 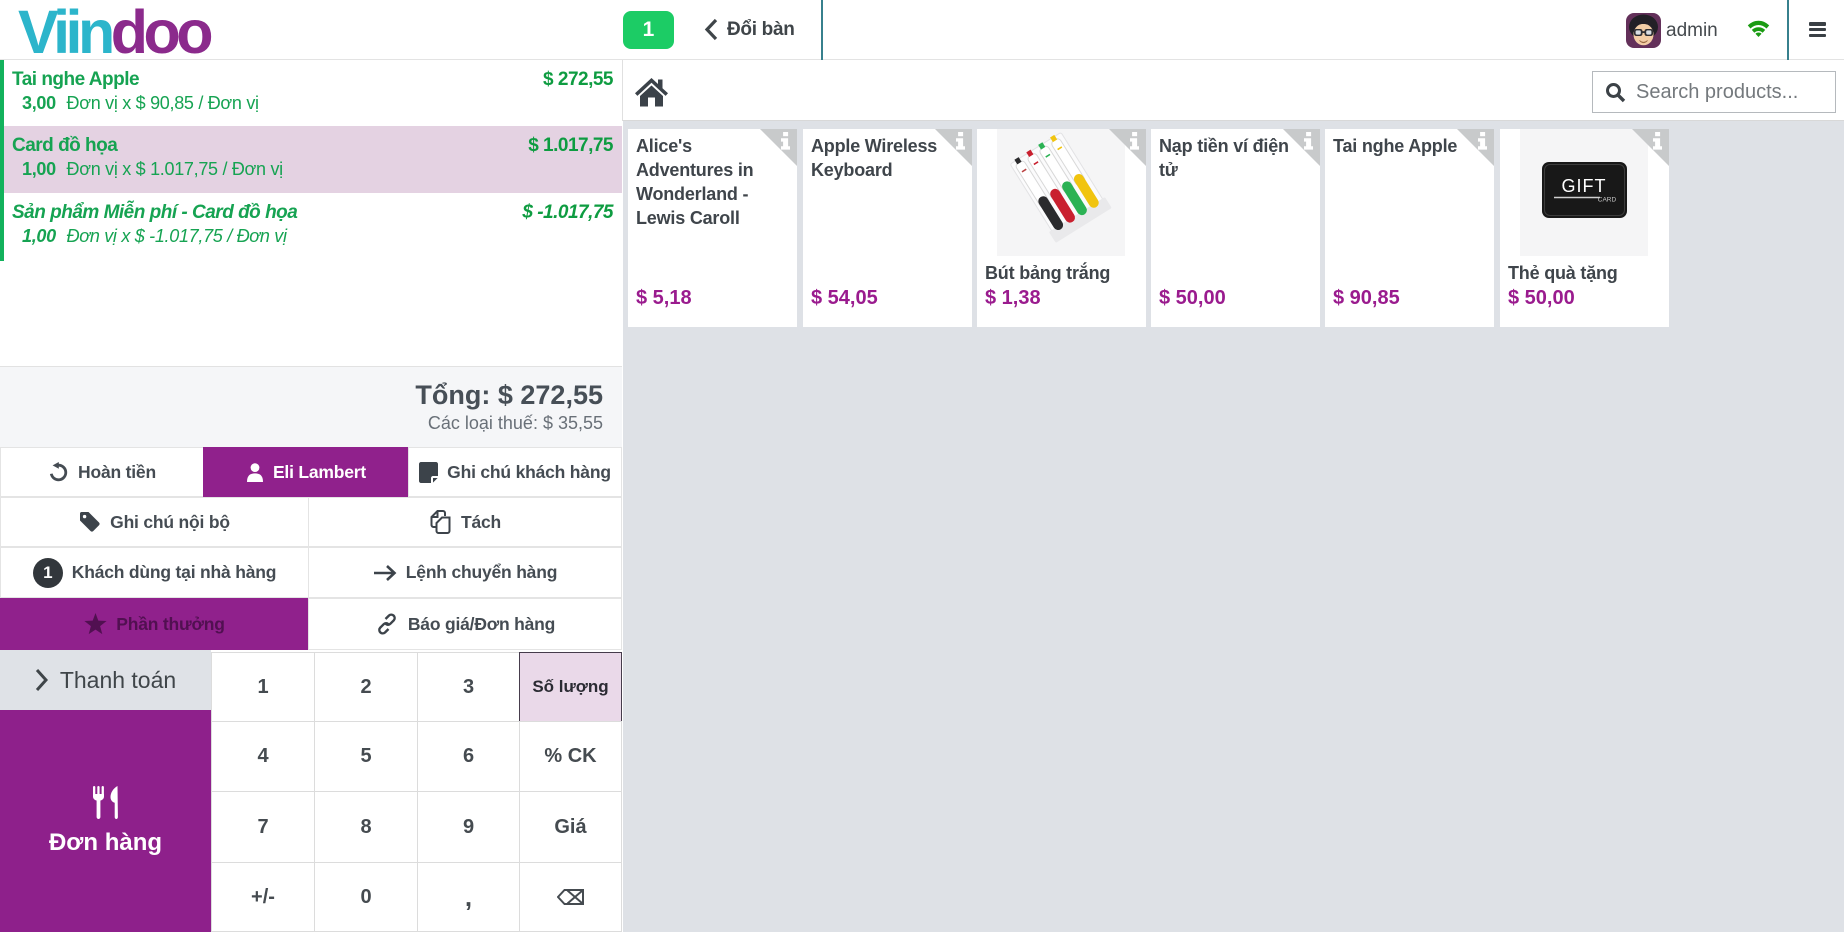 What do you see at coordinates (1607, 200) in the screenshot?
I see `svg-text: CARD` at bounding box center [1607, 200].